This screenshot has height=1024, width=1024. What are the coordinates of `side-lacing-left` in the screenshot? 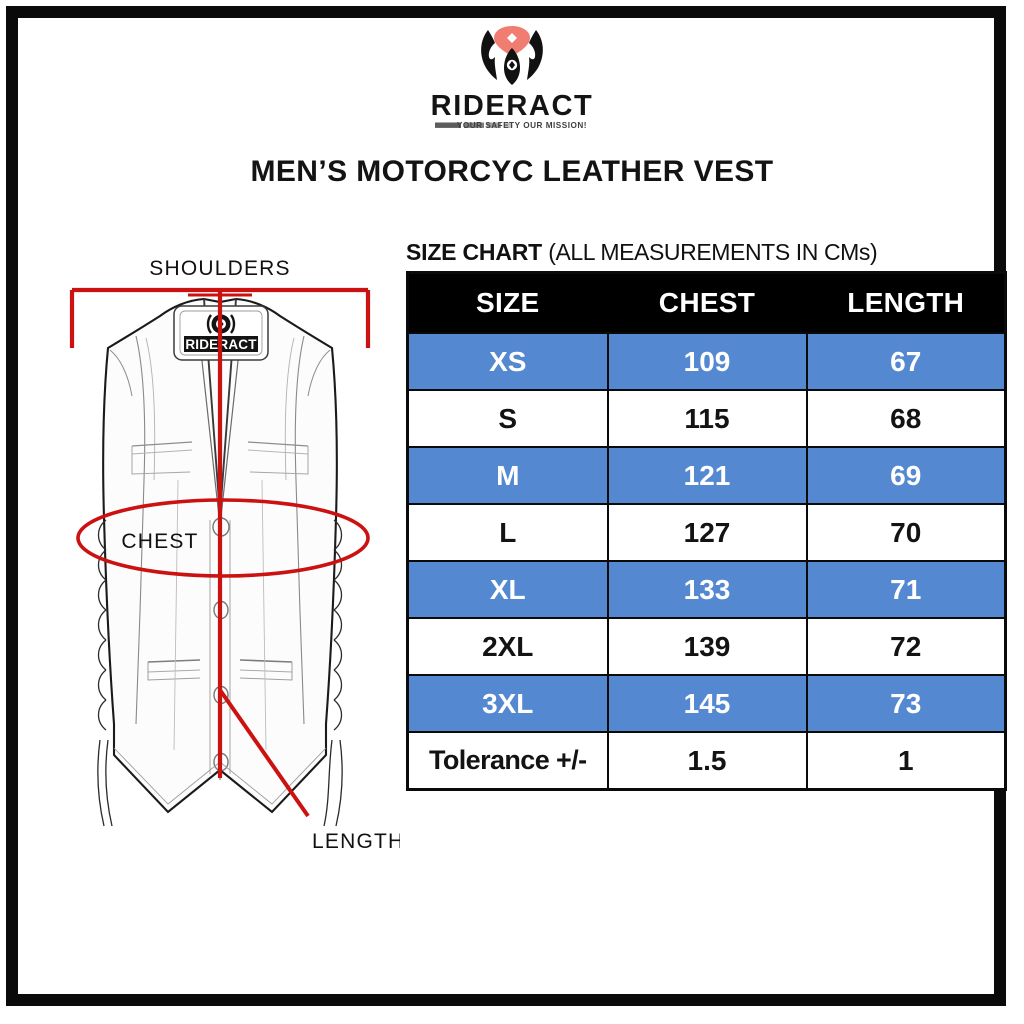 It's located at (105, 673).